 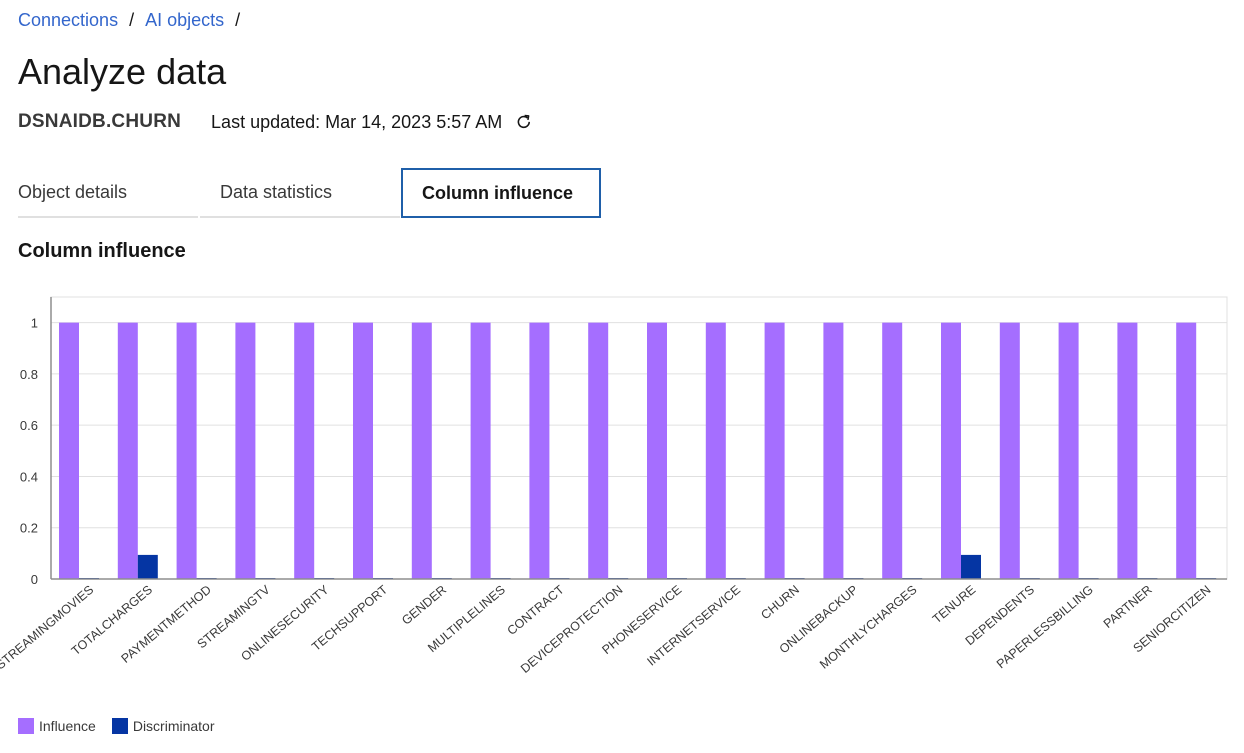 What do you see at coordinates (1009, 450) in the screenshot?
I see `bar-influence-dependents` at bounding box center [1009, 450].